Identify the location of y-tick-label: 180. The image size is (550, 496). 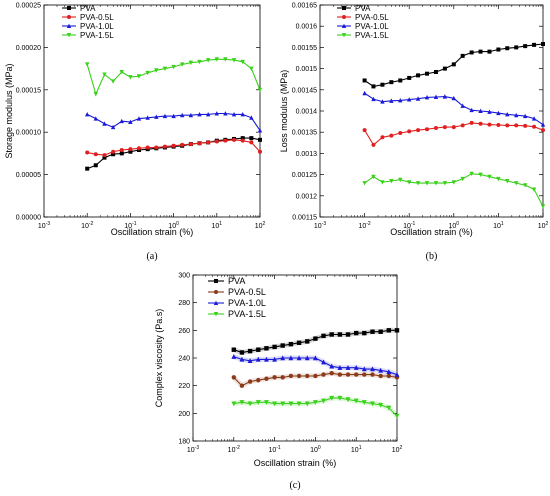
(184, 442).